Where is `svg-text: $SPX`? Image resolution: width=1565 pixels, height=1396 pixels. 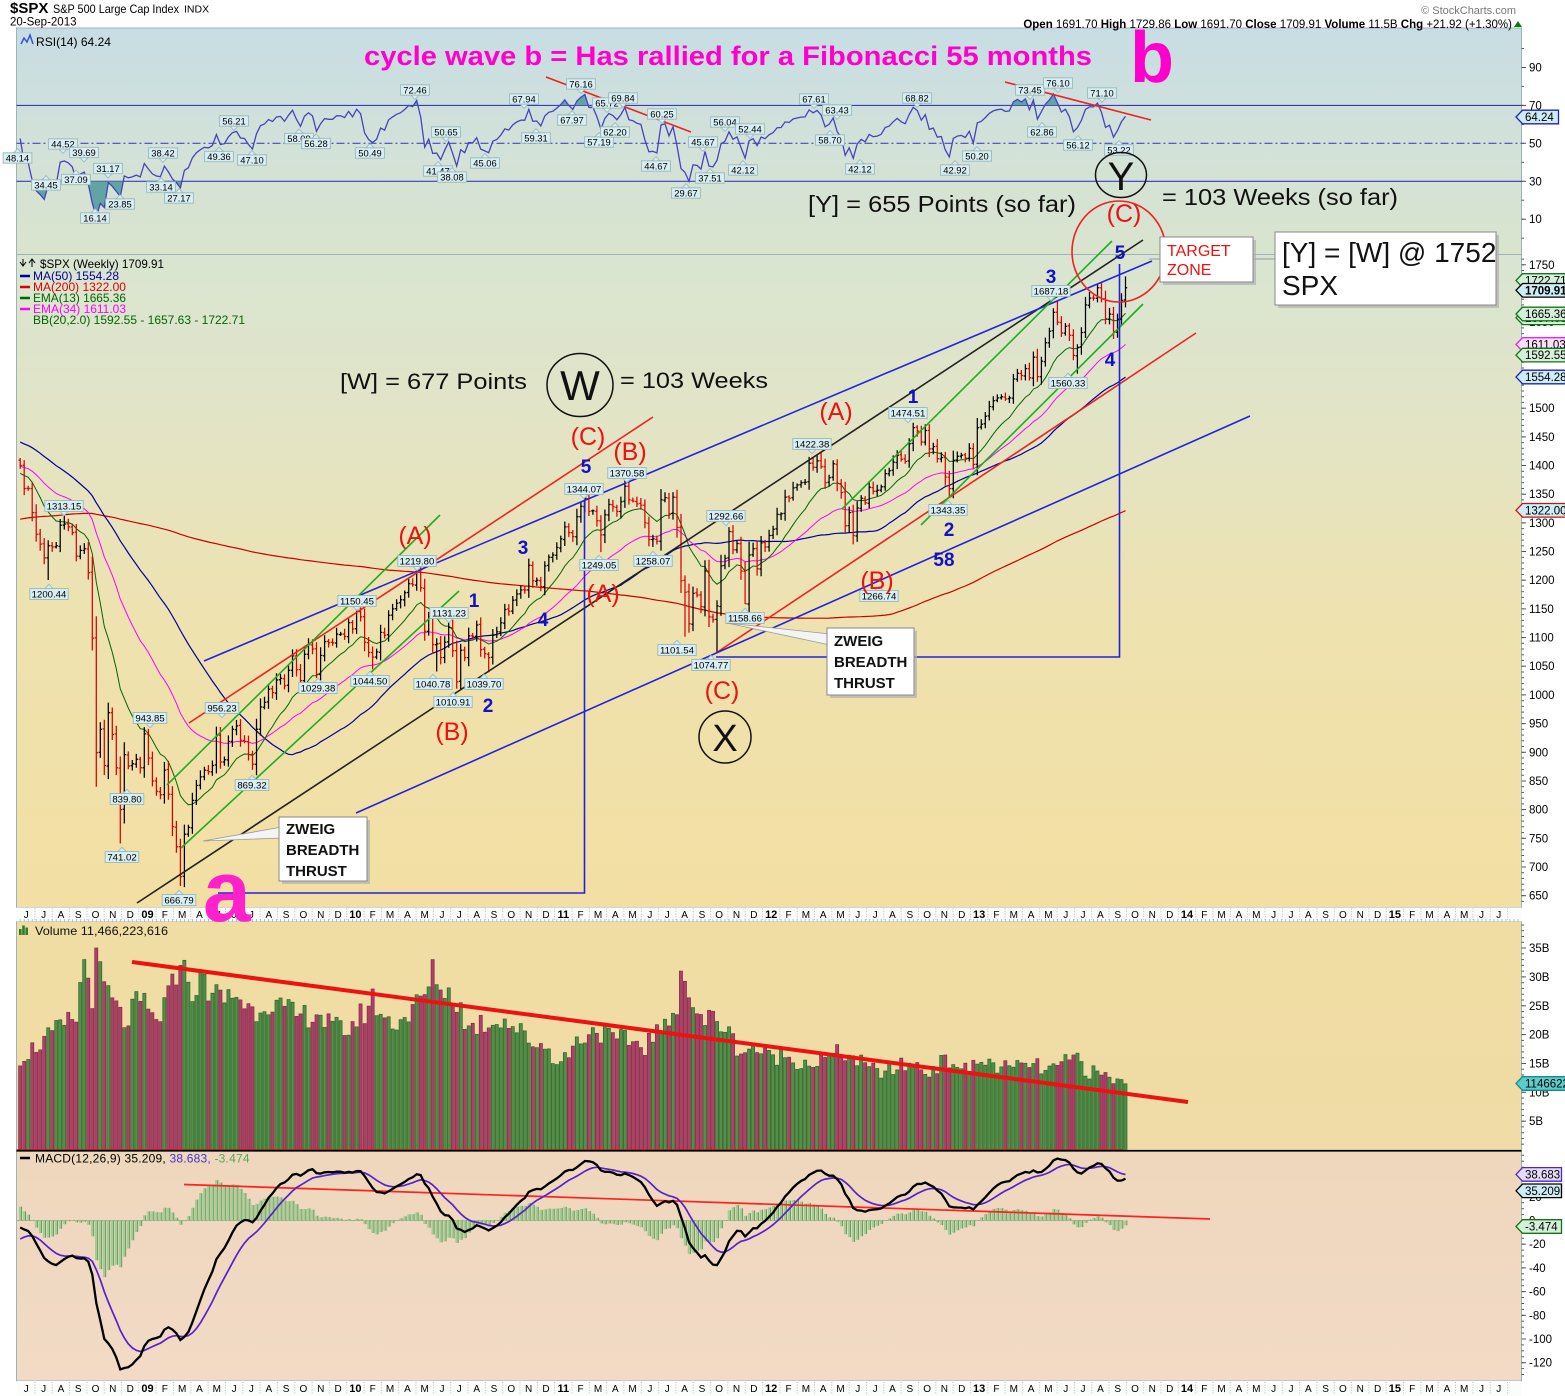
svg-text: $SPX is located at coordinates (29, 8).